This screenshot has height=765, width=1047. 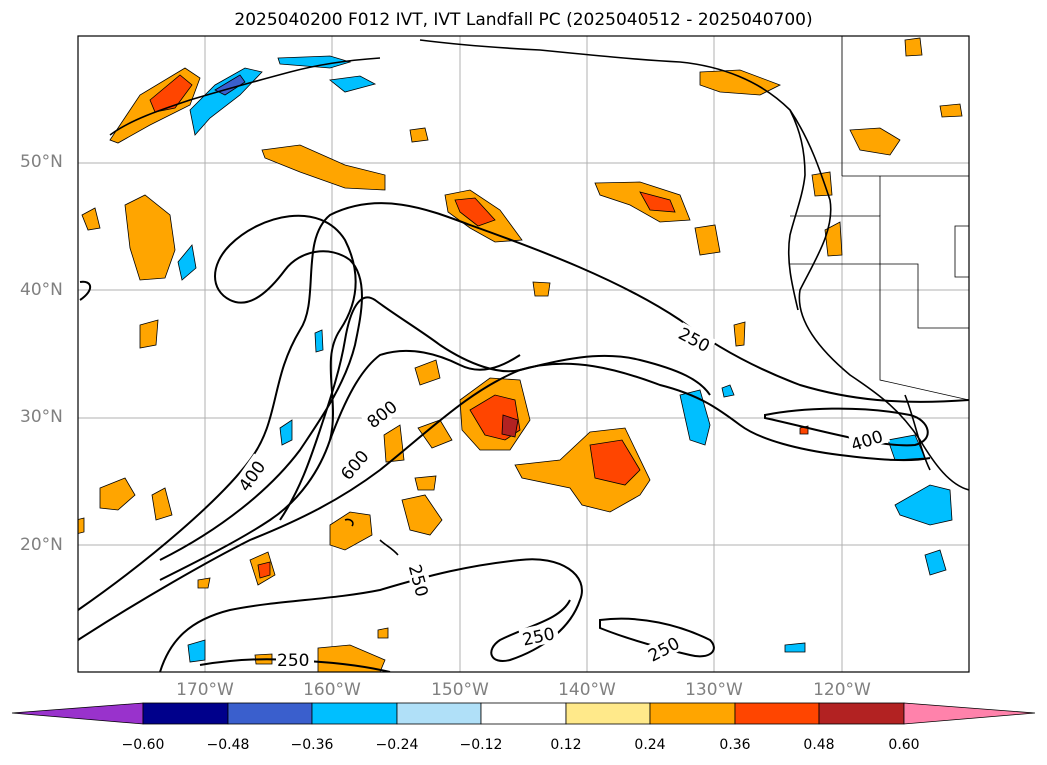 What do you see at coordinates (41, 545) in the screenshot?
I see `lat-label: 20°N` at bounding box center [41, 545].